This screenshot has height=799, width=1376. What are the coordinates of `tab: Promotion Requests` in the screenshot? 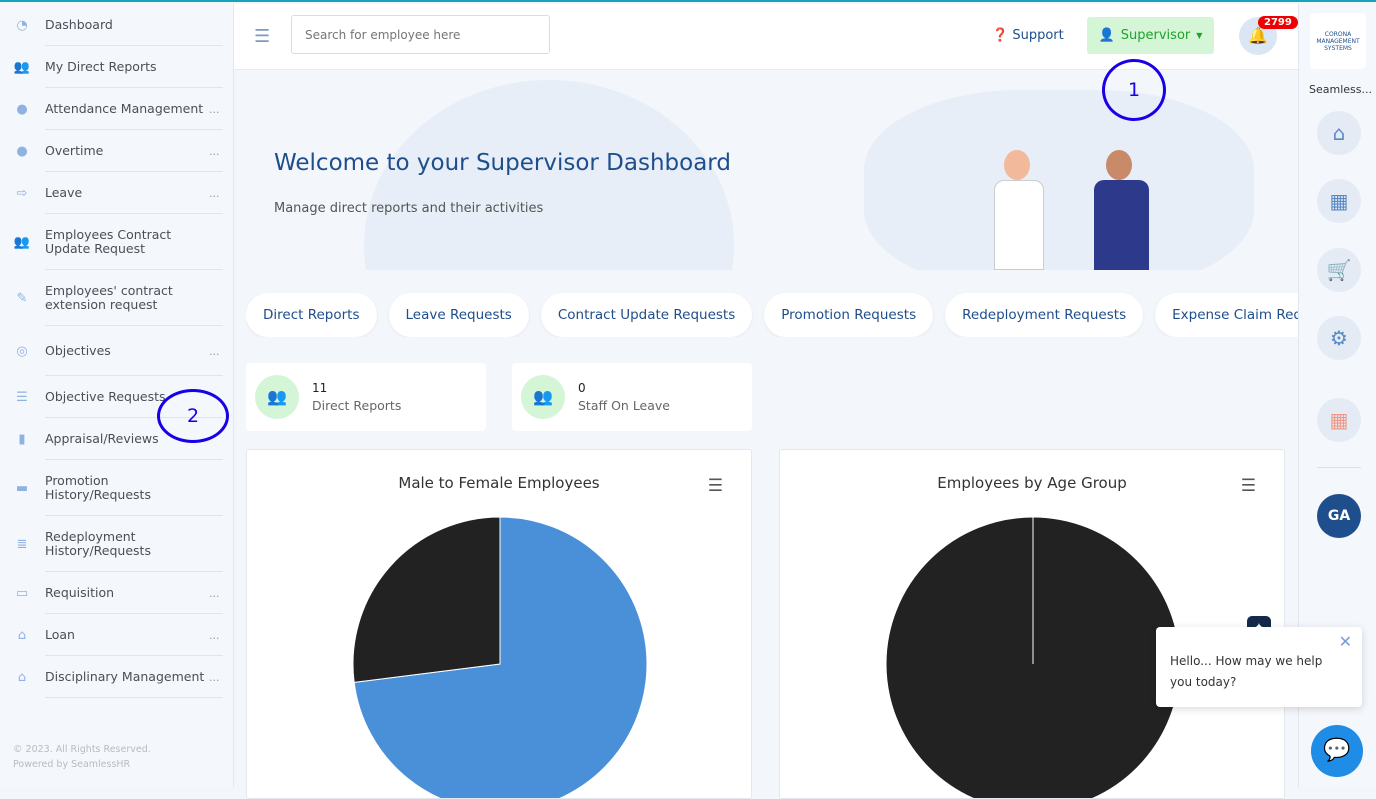 It's located at (849, 315).